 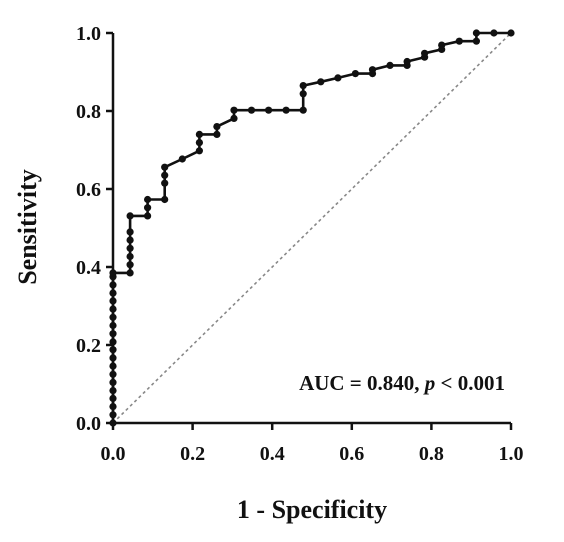 I want to click on y-tick-label: 0.0, so click(x=88, y=424).